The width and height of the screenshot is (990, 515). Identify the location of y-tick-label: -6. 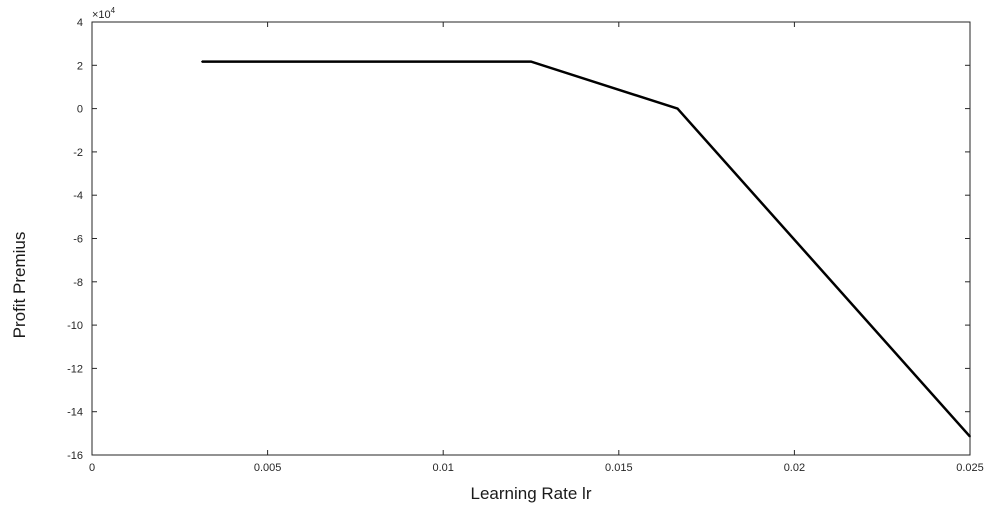
(78, 240).